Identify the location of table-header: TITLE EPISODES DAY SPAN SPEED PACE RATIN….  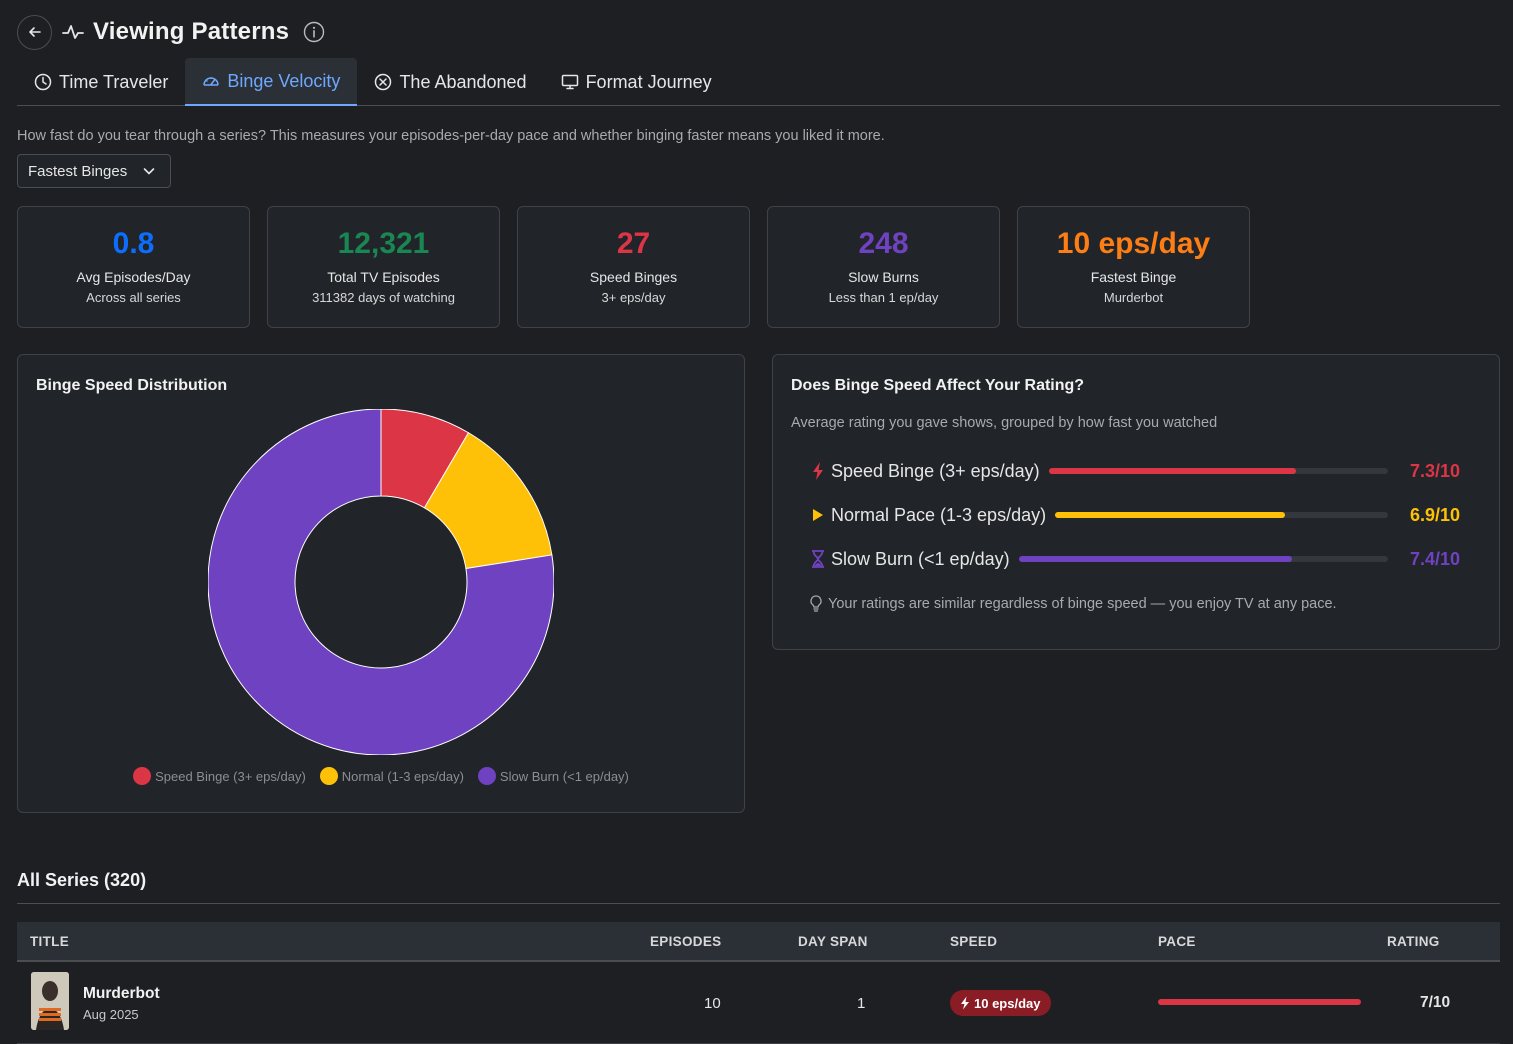
(758, 942).